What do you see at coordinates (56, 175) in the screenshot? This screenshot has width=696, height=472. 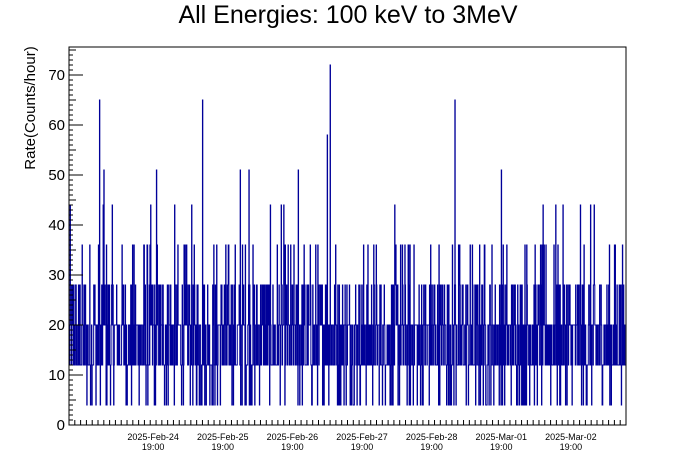 I see `y-tick-label: 50` at bounding box center [56, 175].